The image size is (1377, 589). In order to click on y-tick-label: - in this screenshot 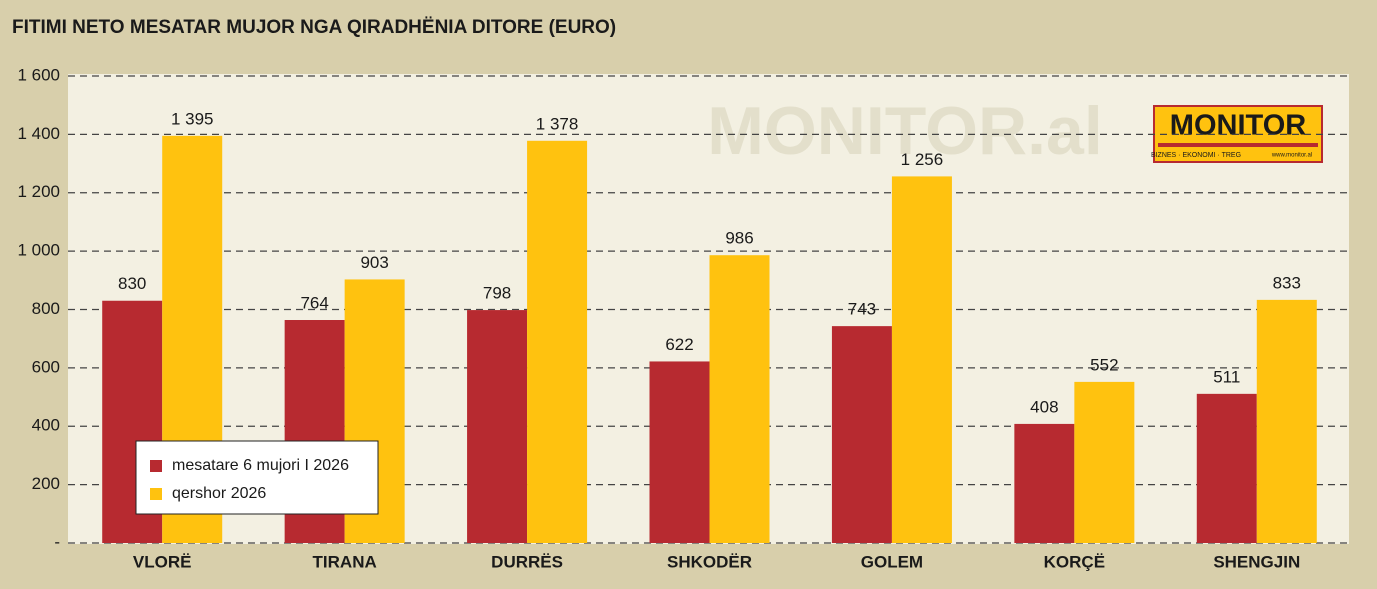, I will do `click(57, 541)`.